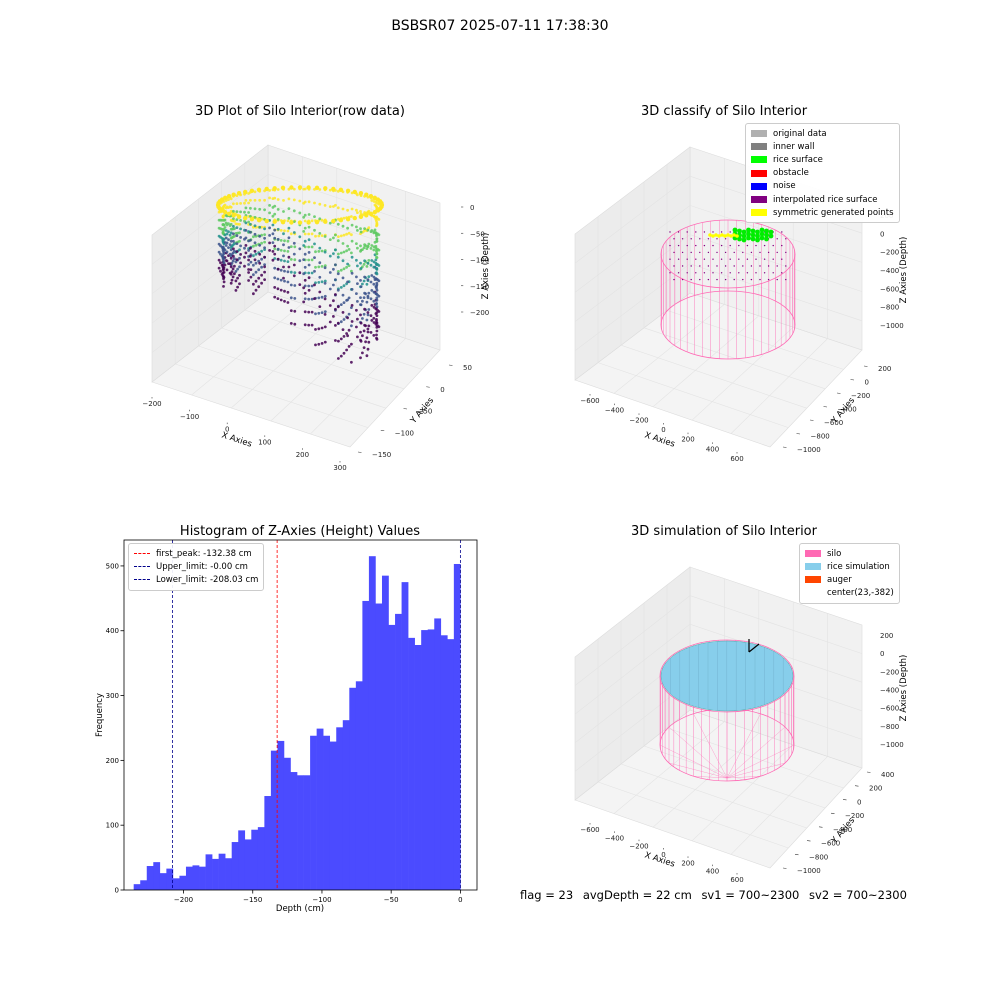 Image resolution: width=1000 pixels, height=1000 pixels. Describe the element at coordinates (892, 326) in the screenshot. I see `z-tick-label: −1000` at that location.